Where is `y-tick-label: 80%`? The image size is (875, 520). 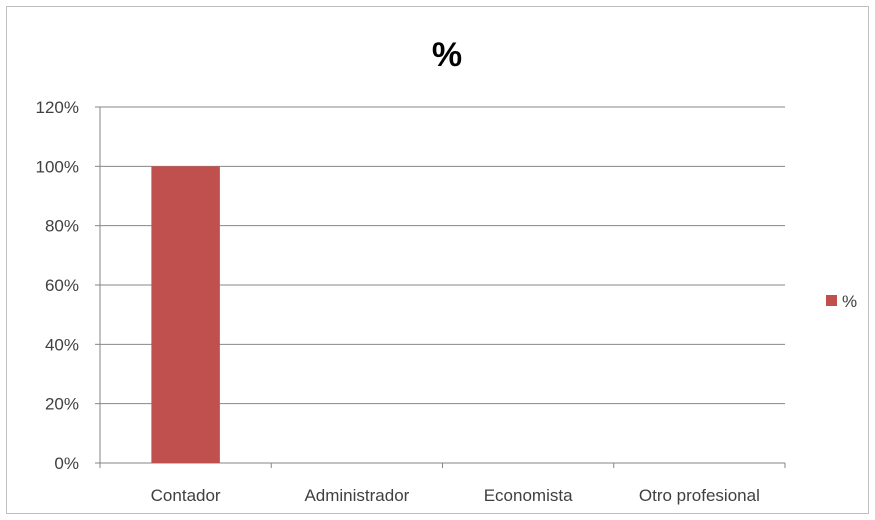 y-tick-label: 80% is located at coordinates (62, 226).